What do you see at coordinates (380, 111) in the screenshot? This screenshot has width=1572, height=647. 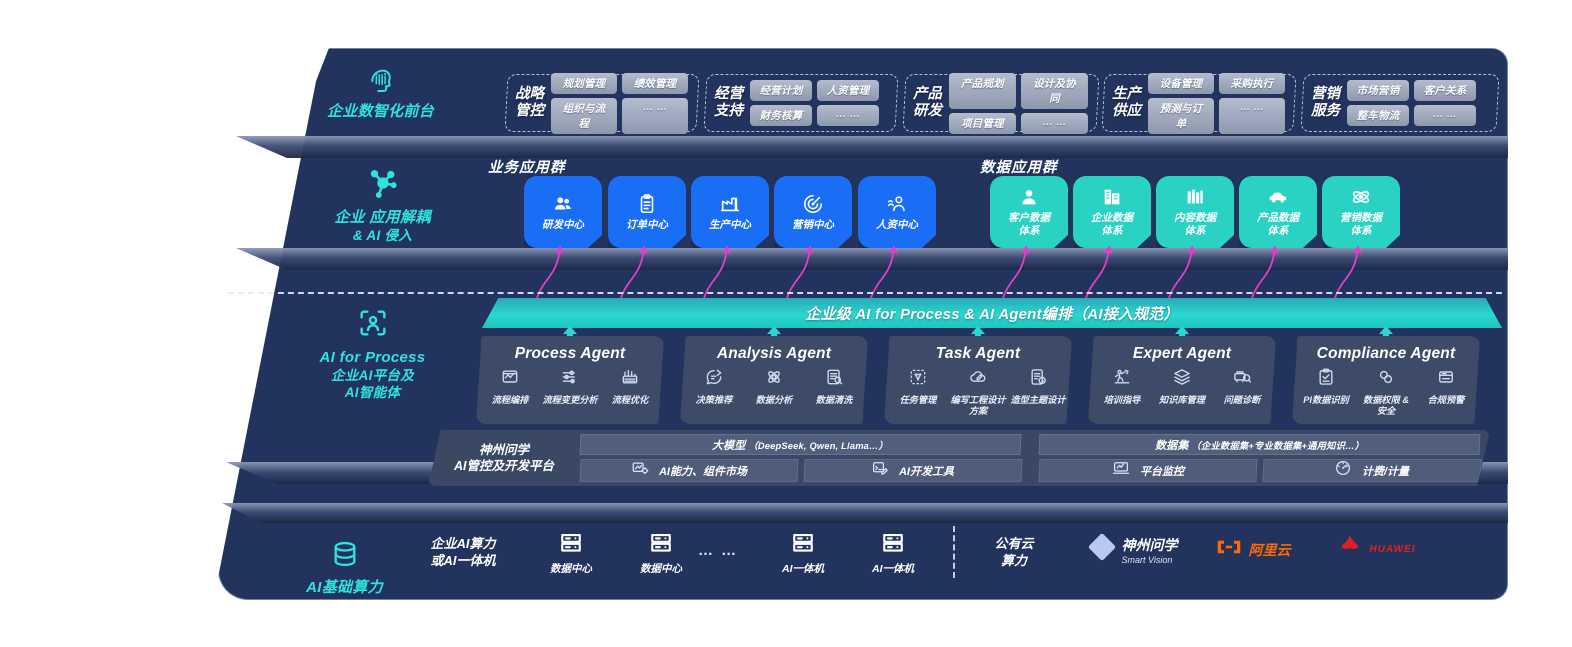 I see `rail-title: 企业数智化前台` at bounding box center [380, 111].